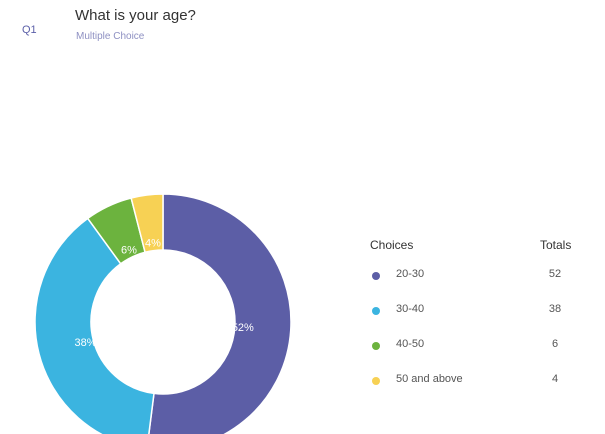  I want to click on legend-total: 4, so click(555, 379).